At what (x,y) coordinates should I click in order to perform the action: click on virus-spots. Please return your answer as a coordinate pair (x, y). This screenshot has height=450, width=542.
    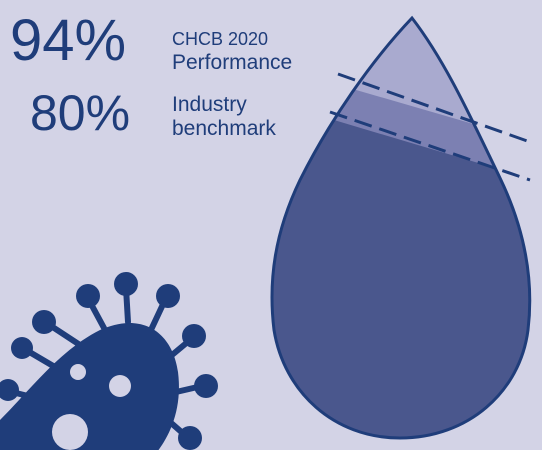
    Looking at the image, I should click on (91, 407).